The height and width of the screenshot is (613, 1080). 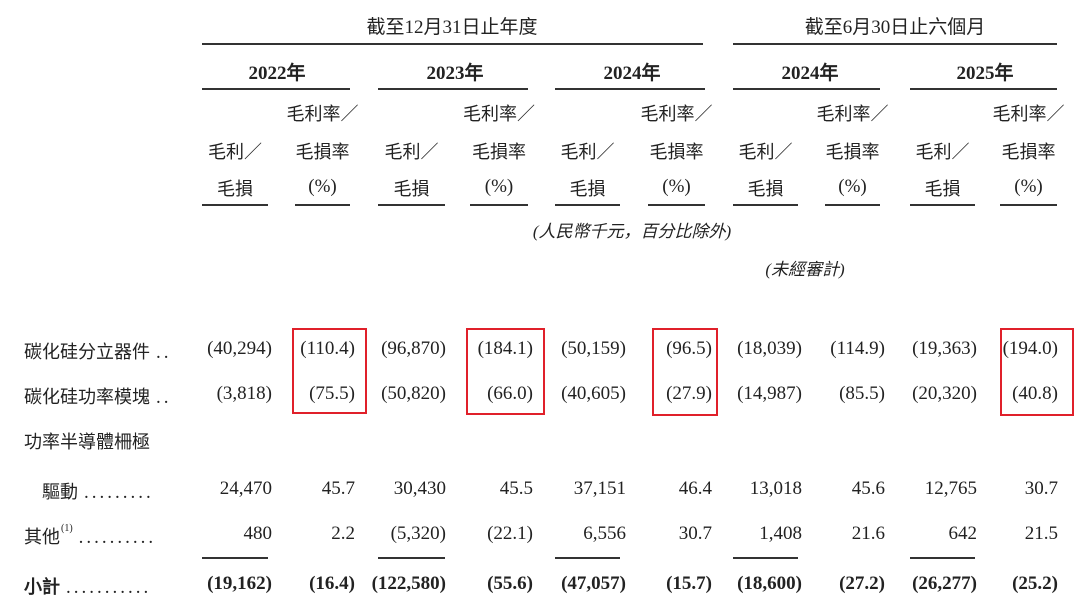 I want to click on table-cell: (122,580), so click(x=408, y=583).